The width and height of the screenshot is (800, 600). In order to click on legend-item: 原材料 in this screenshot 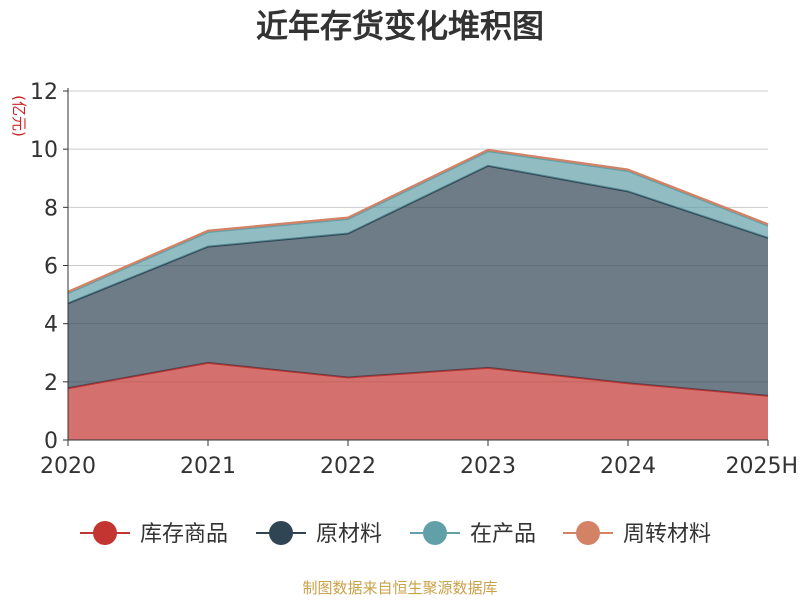, I will do `click(319, 534)`.